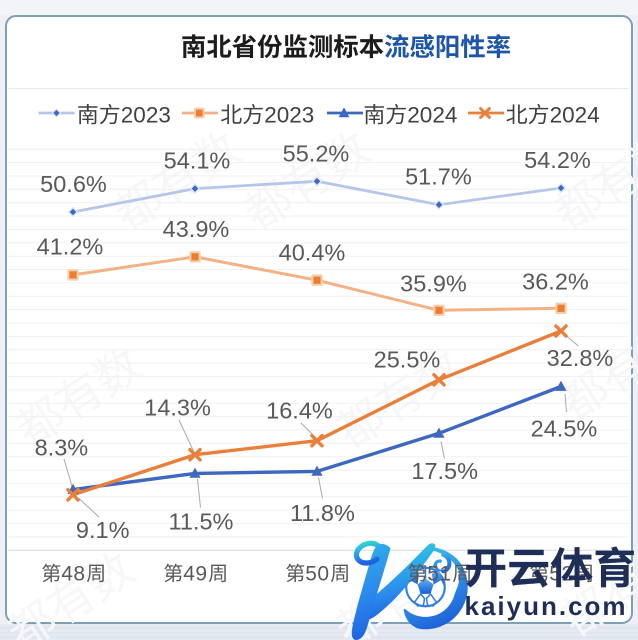 This screenshot has width=638, height=640. I want to click on svg-text: 17.5%, so click(444, 471).